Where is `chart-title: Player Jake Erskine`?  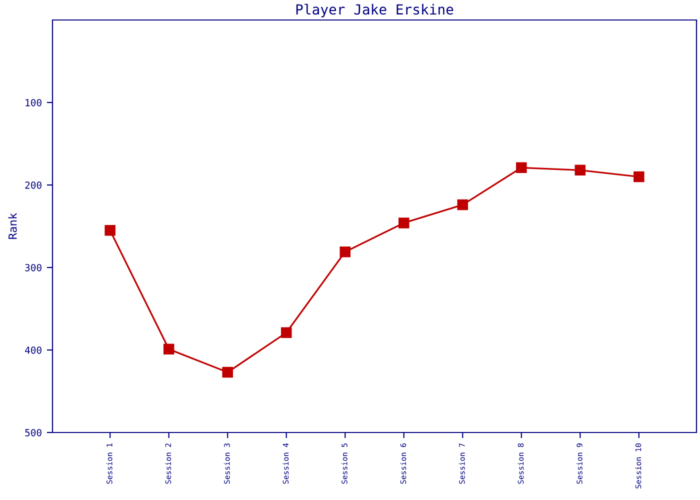 chart-title: Player Jake Erskine is located at coordinates (375, 11).